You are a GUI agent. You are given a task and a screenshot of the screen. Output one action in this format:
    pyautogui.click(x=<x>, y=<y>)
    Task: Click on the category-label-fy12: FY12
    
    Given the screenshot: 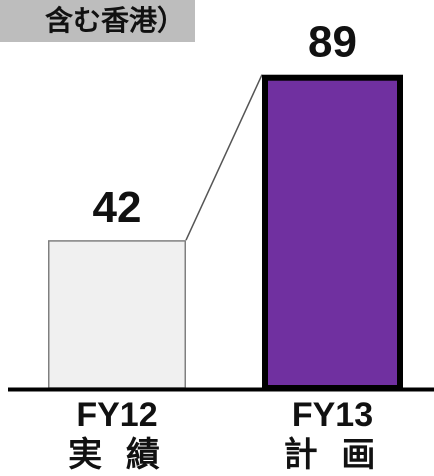 What is the action you would take?
    pyautogui.click(x=116, y=415)
    